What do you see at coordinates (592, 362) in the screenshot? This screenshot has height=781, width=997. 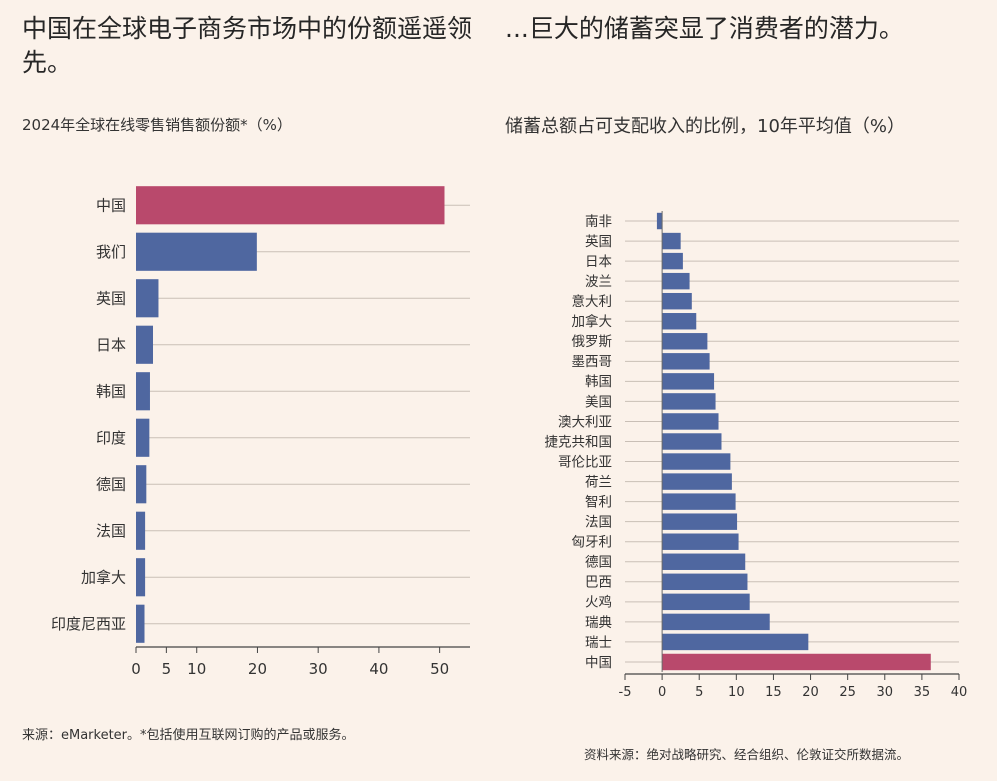 I see `right-category-label: 墨西哥` at bounding box center [592, 362].